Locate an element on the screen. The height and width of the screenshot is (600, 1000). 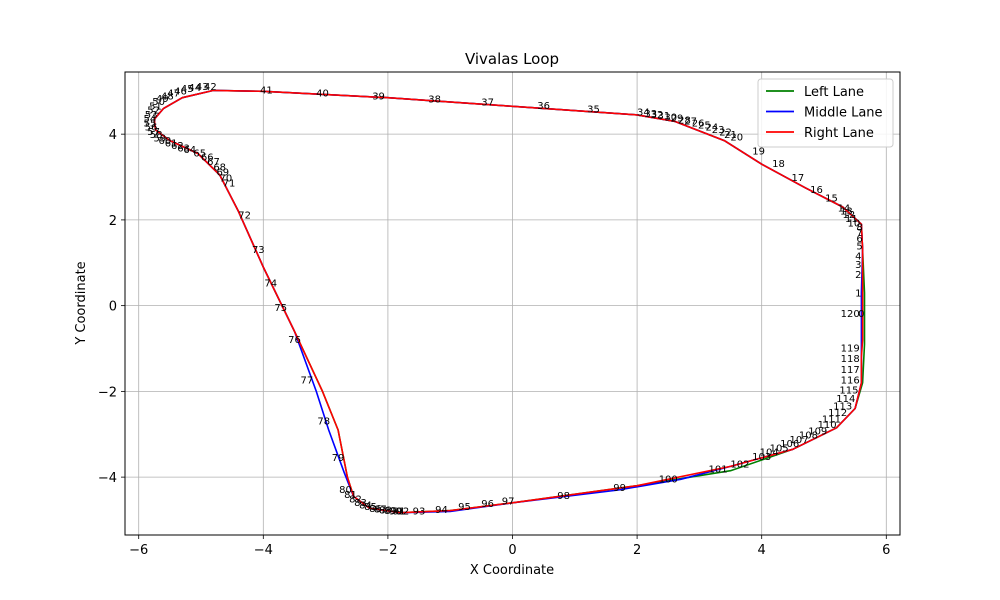
waypoint-label: 115 is located at coordinates (848, 391).